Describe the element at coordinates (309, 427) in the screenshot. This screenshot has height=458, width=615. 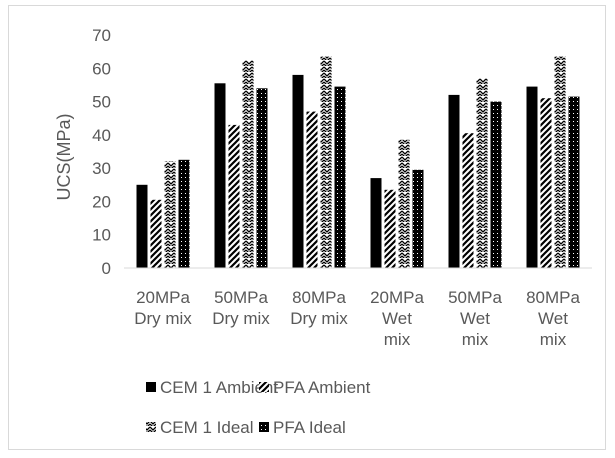
I see `legend-label: PFA Ideal` at that location.